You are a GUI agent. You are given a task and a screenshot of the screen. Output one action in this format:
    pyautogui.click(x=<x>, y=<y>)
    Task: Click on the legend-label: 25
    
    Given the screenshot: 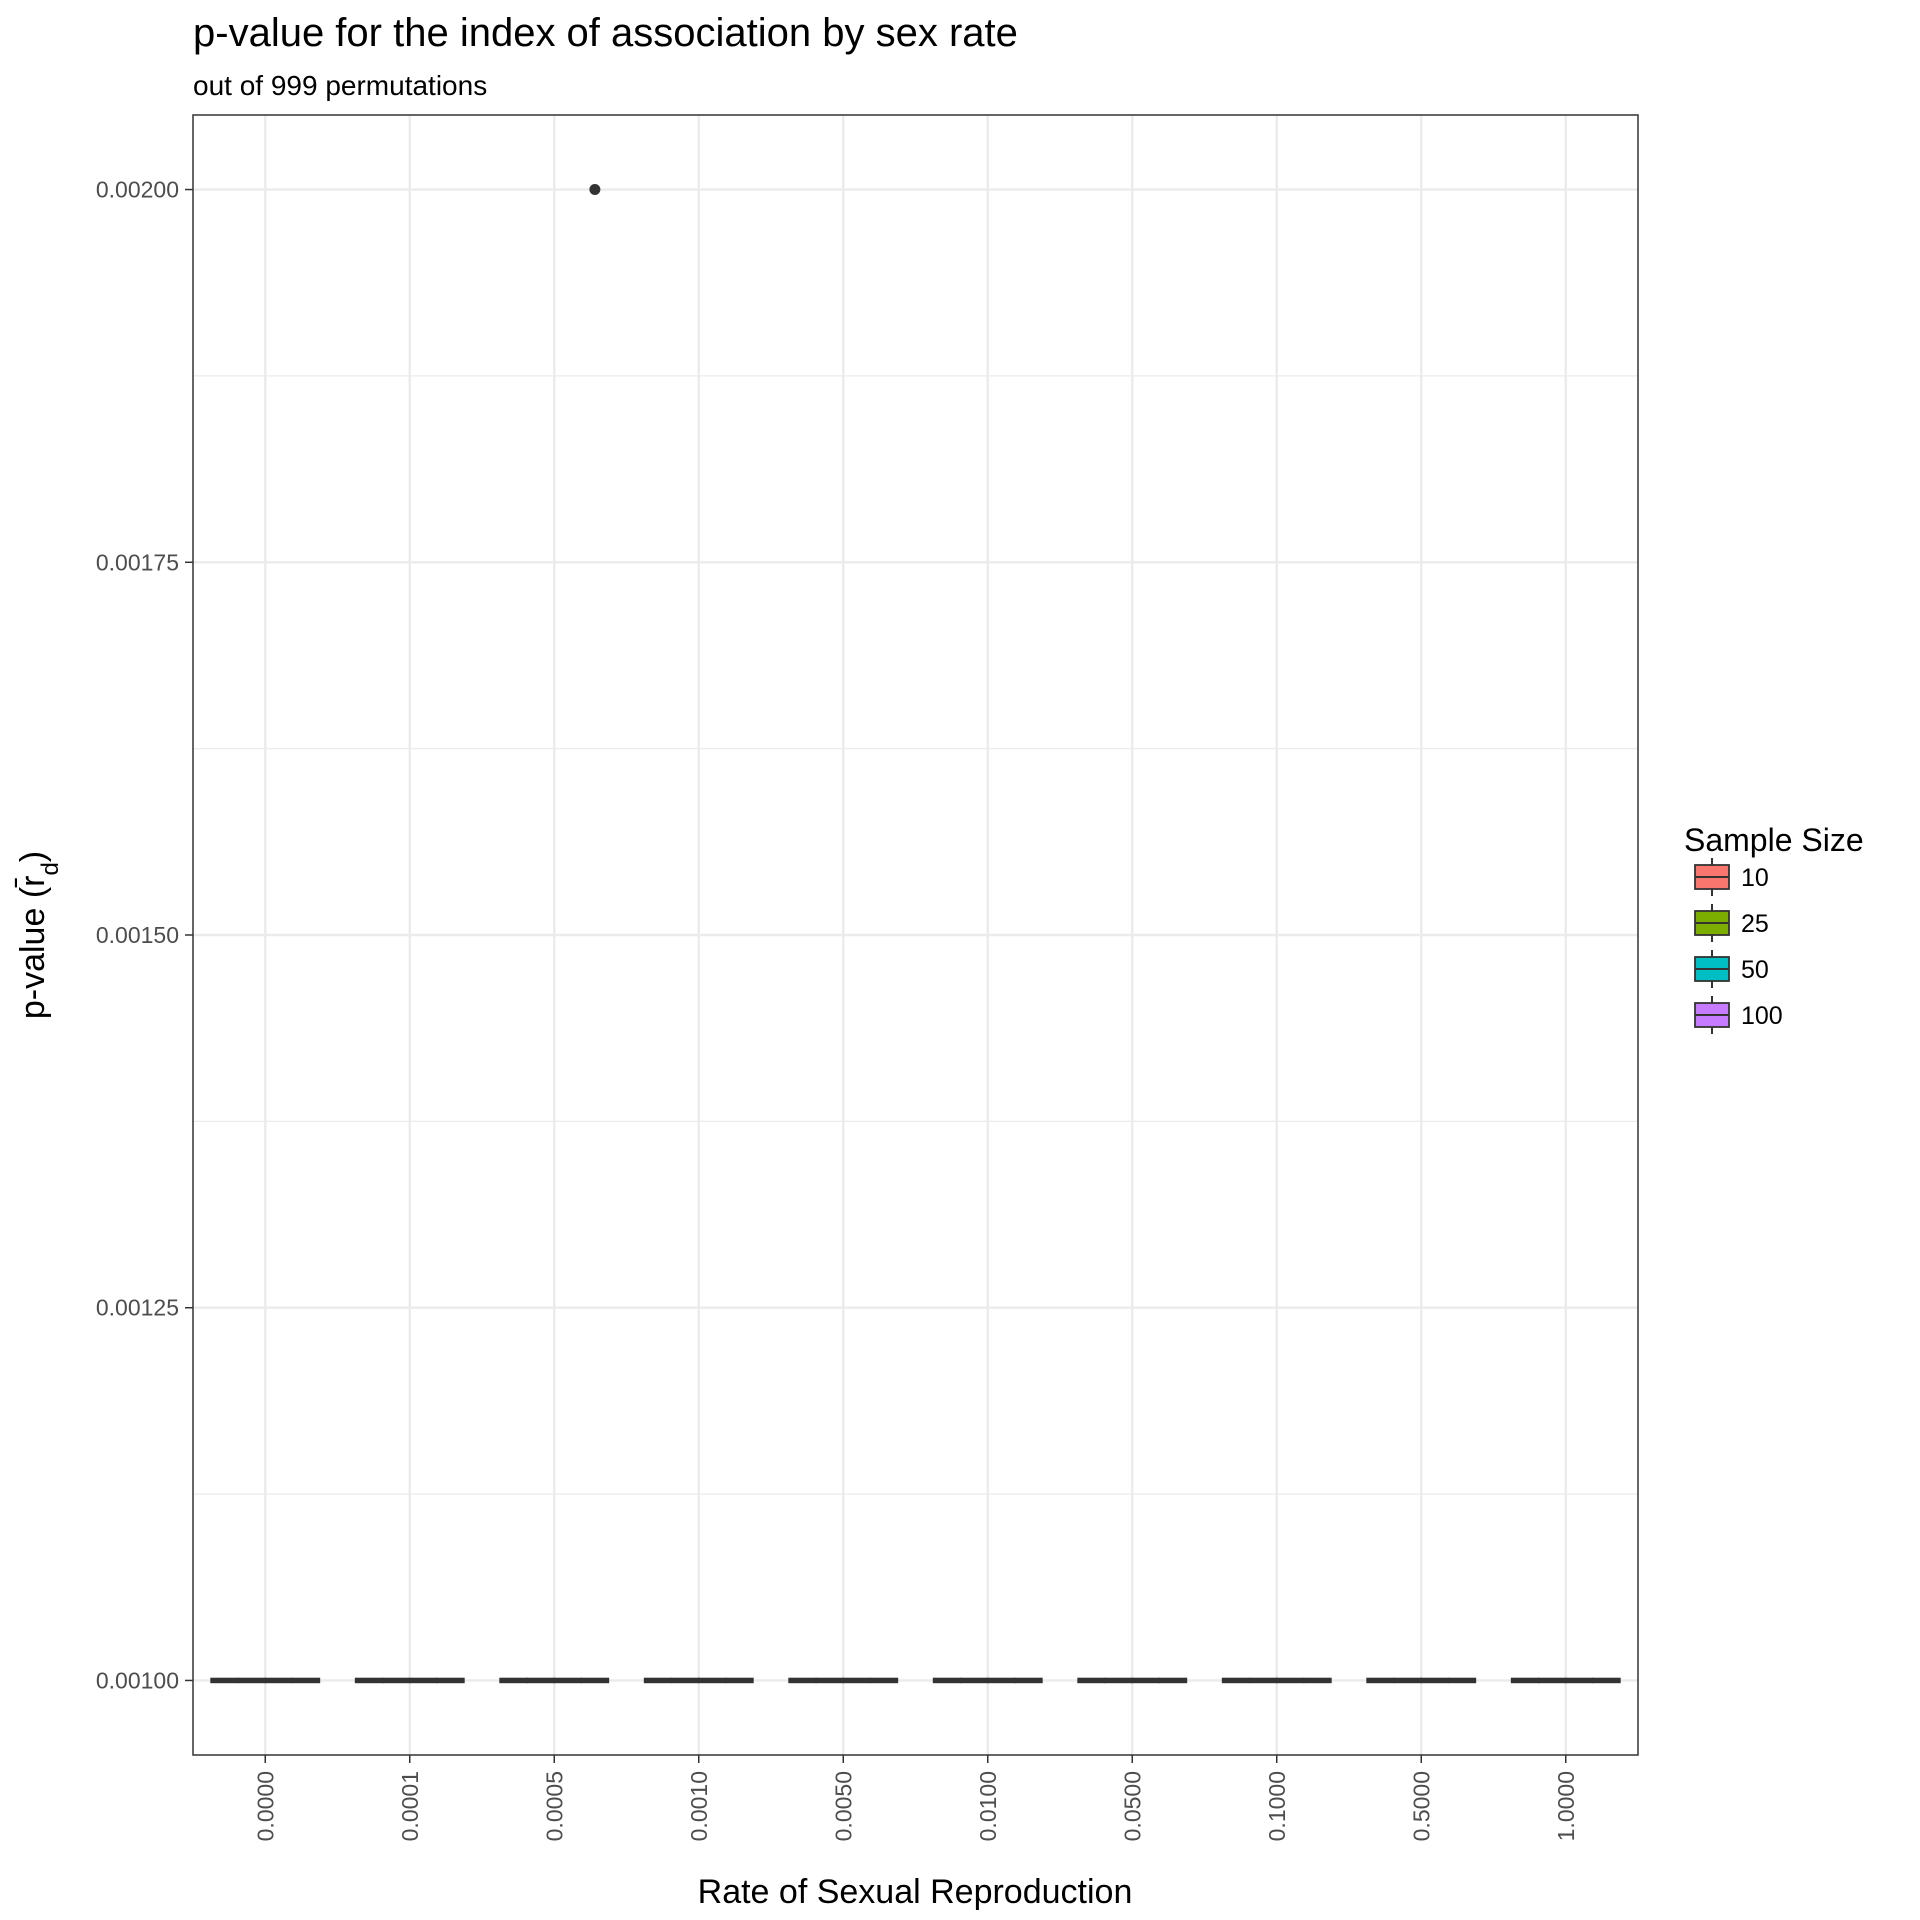 What is the action you would take?
    pyautogui.click(x=1755, y=924)
    